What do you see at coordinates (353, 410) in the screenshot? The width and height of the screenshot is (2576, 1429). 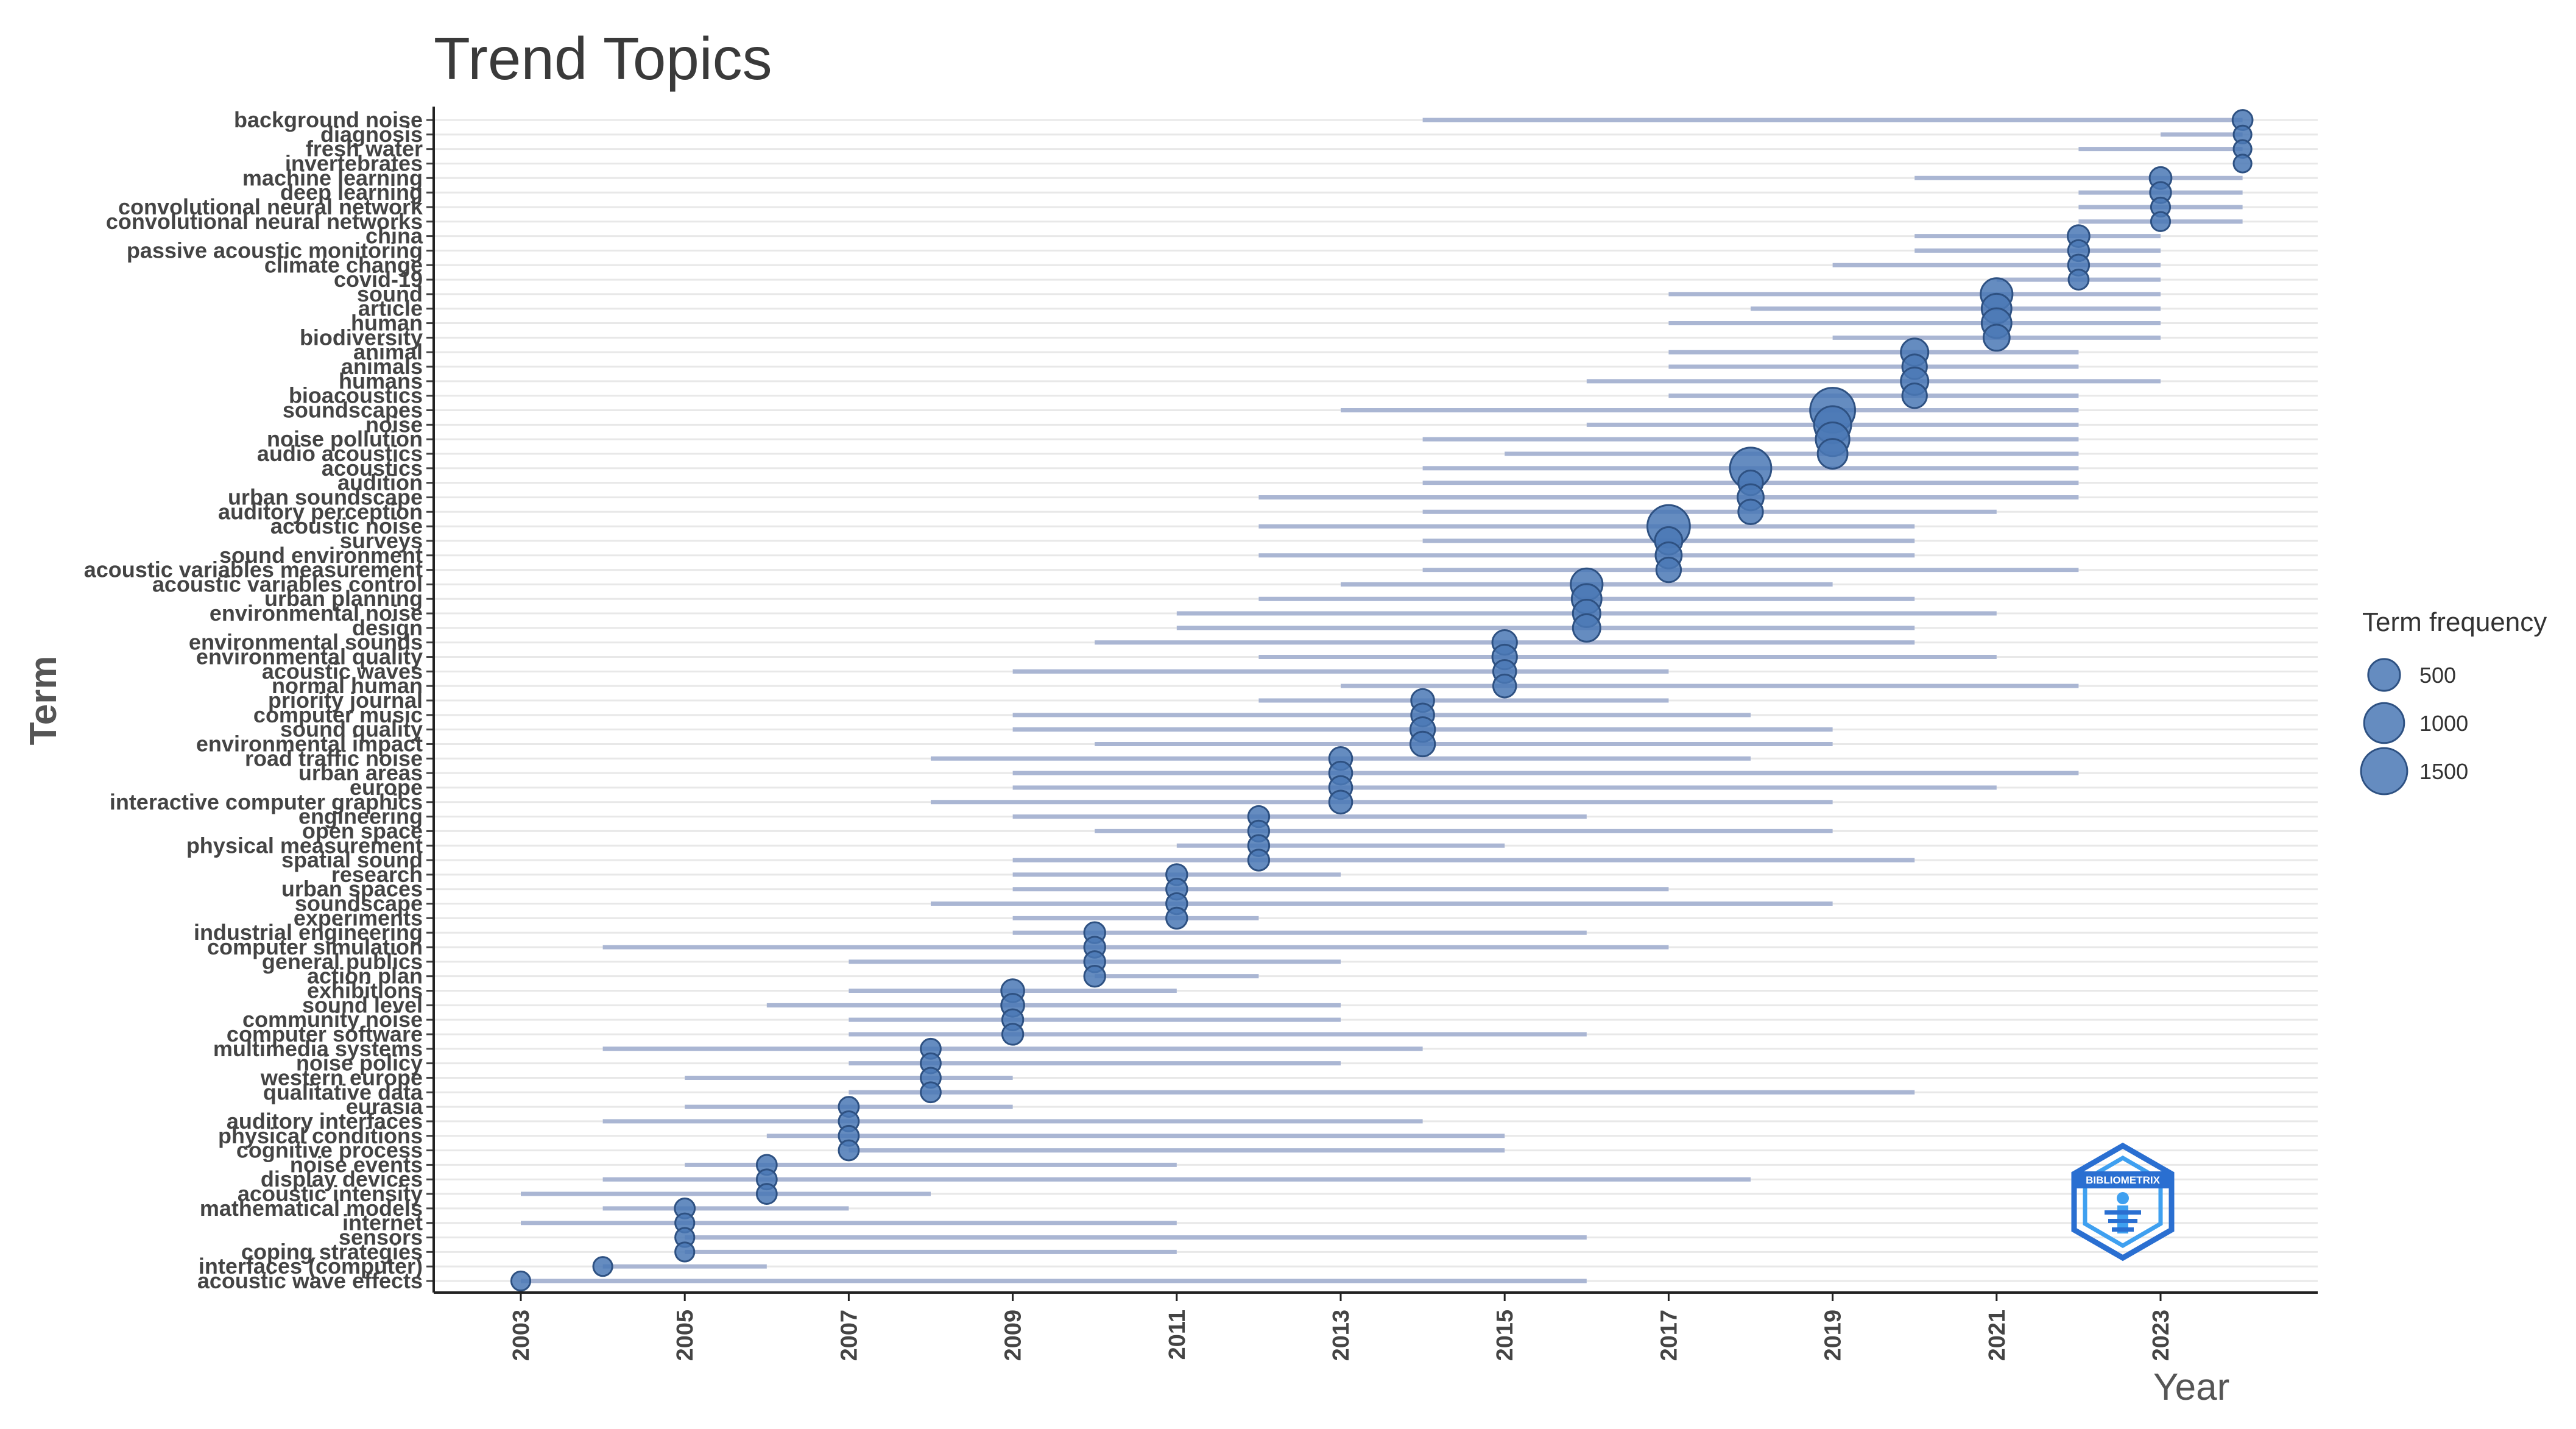 I see `term-label: soundscapes` at bounding box center [353, 410].